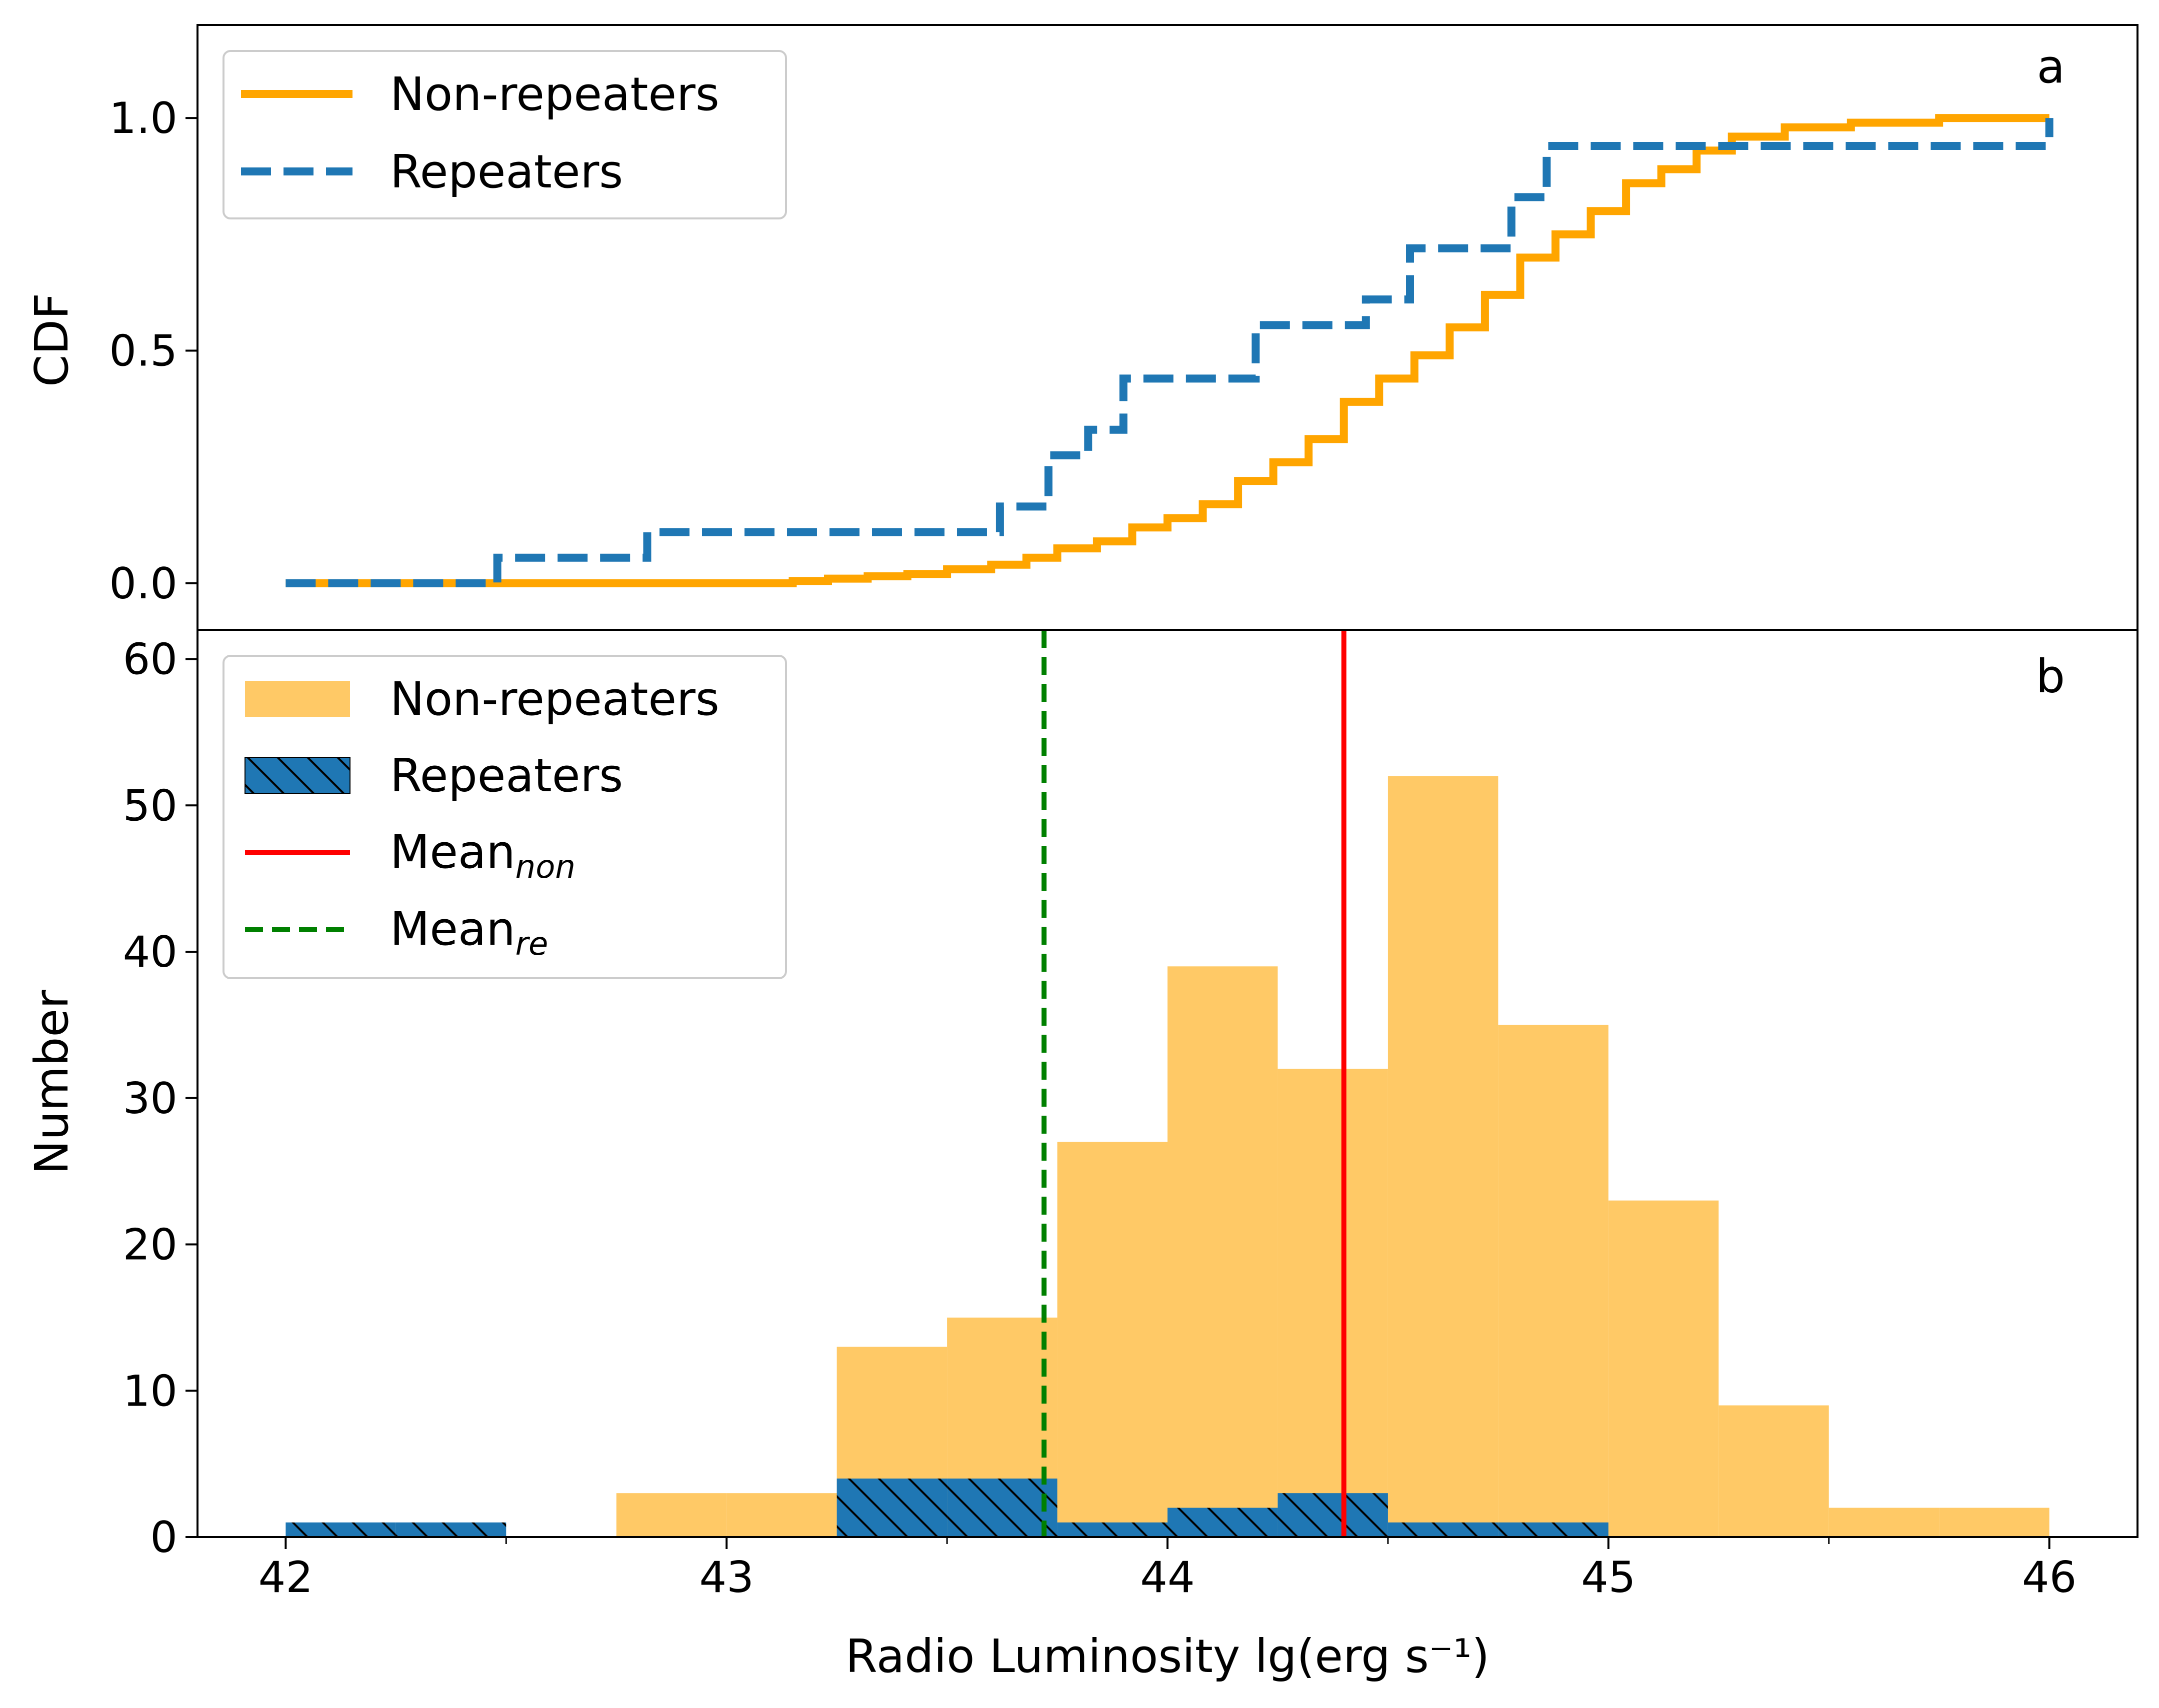 The width and height of the screenshot is (2159, 1708). What do you see at coordinates (555, 699) in the screenshot?
I see `histogram-legend-label-non-repeaters: Non-repeaters` at bounding box center [555, 699].